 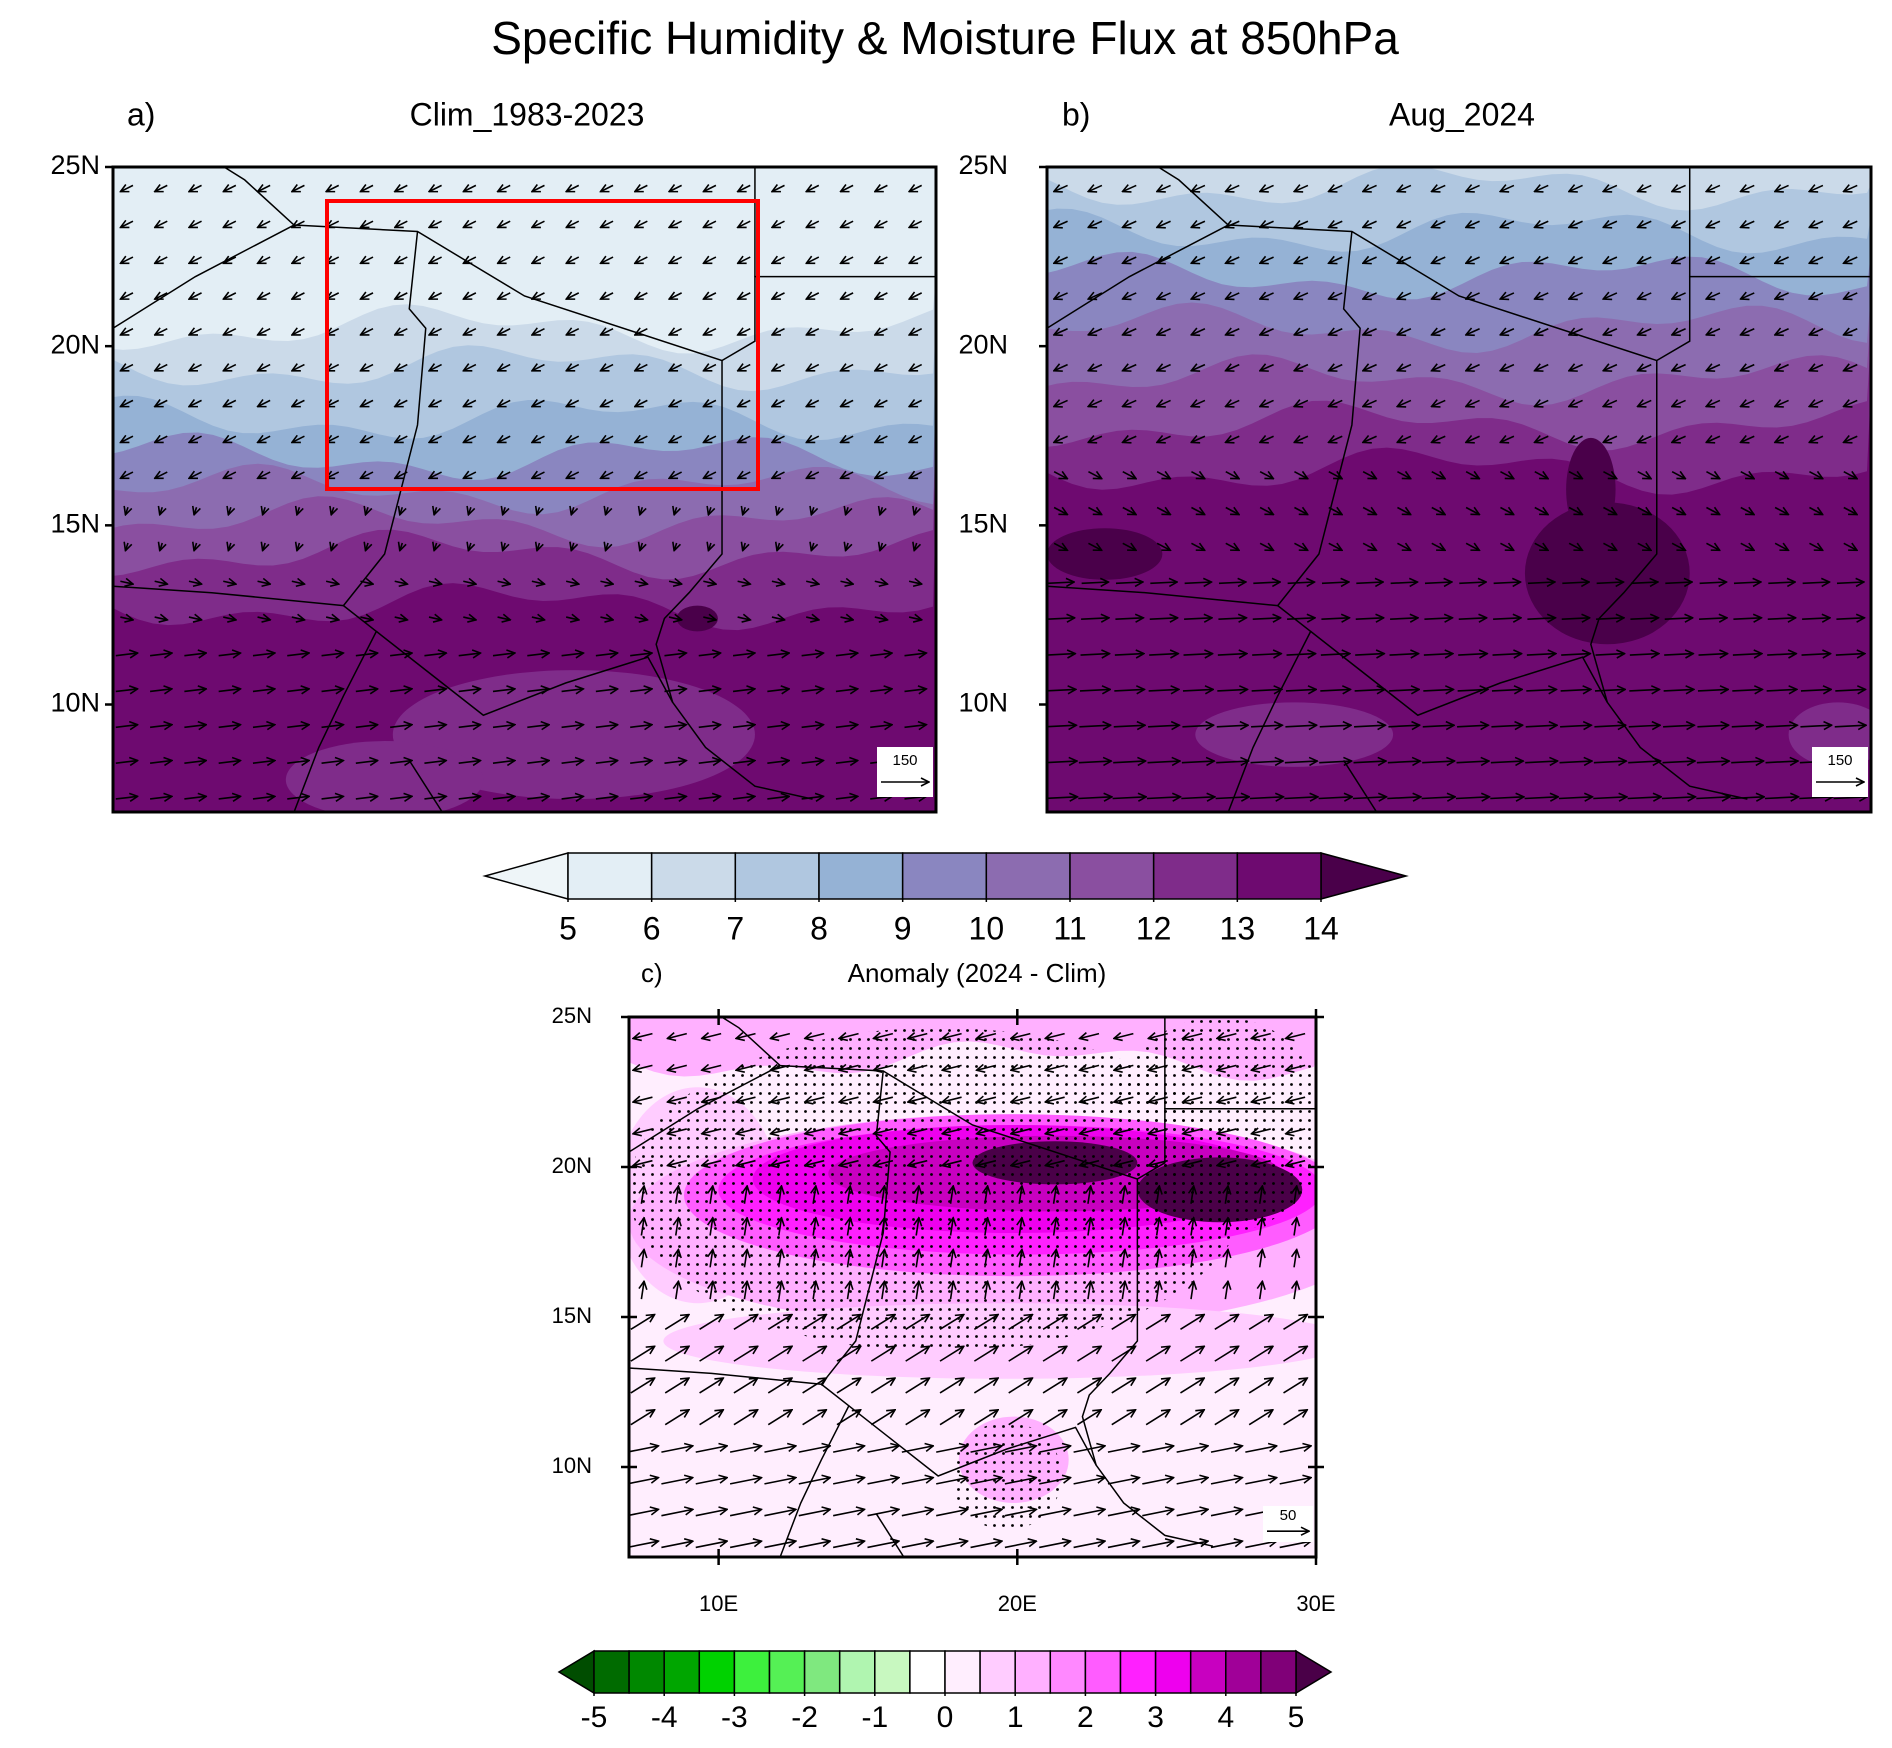 What do you see at coordinates (1462, 114) in the screenshot?
I see `panel-title: Aug_2024` at bounding box center [1462, 114].